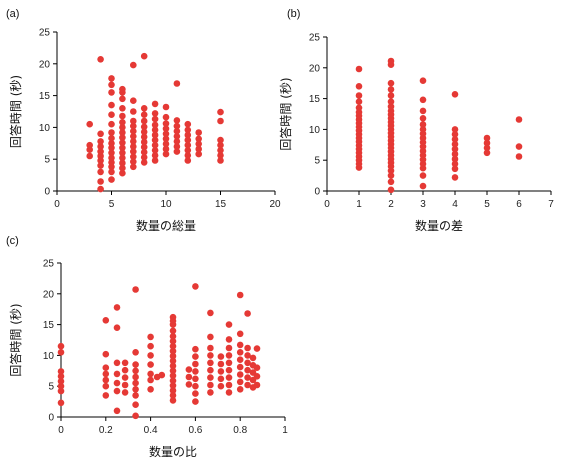 The height and width of the screenshot is (471, 567). What do you see at coordinates (275, 204) in the screenshot?
I see `x-tick-label: 20` at bounding box center [275, 204].